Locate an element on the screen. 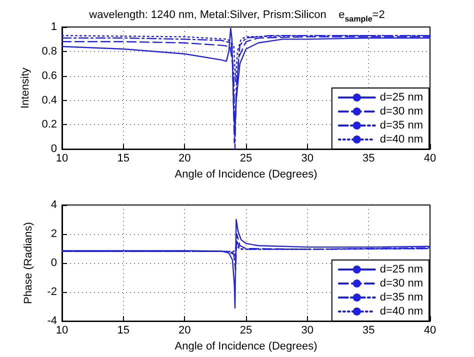  y-tick-label: 0.8 is located at coordinates (49, 51).